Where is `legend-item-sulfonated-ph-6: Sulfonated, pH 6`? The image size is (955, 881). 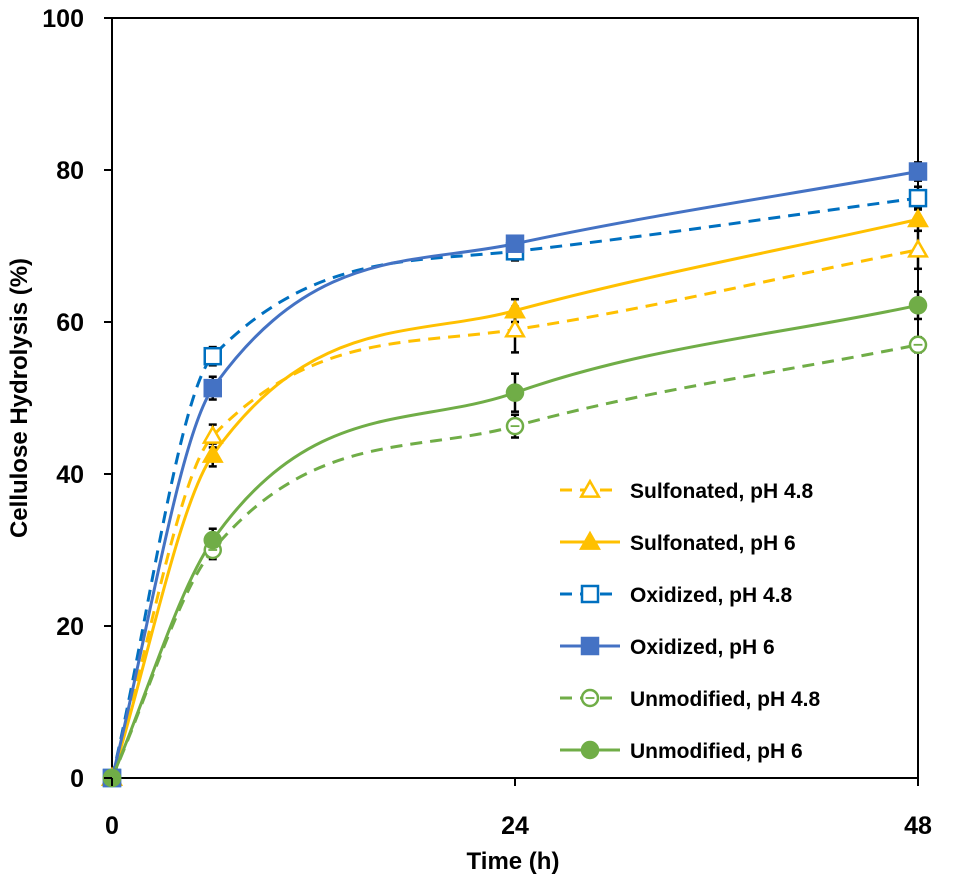
legend-item-sulfonated-ph-6: Sulfonated, pH 6 is located at coordinates (678, 542).